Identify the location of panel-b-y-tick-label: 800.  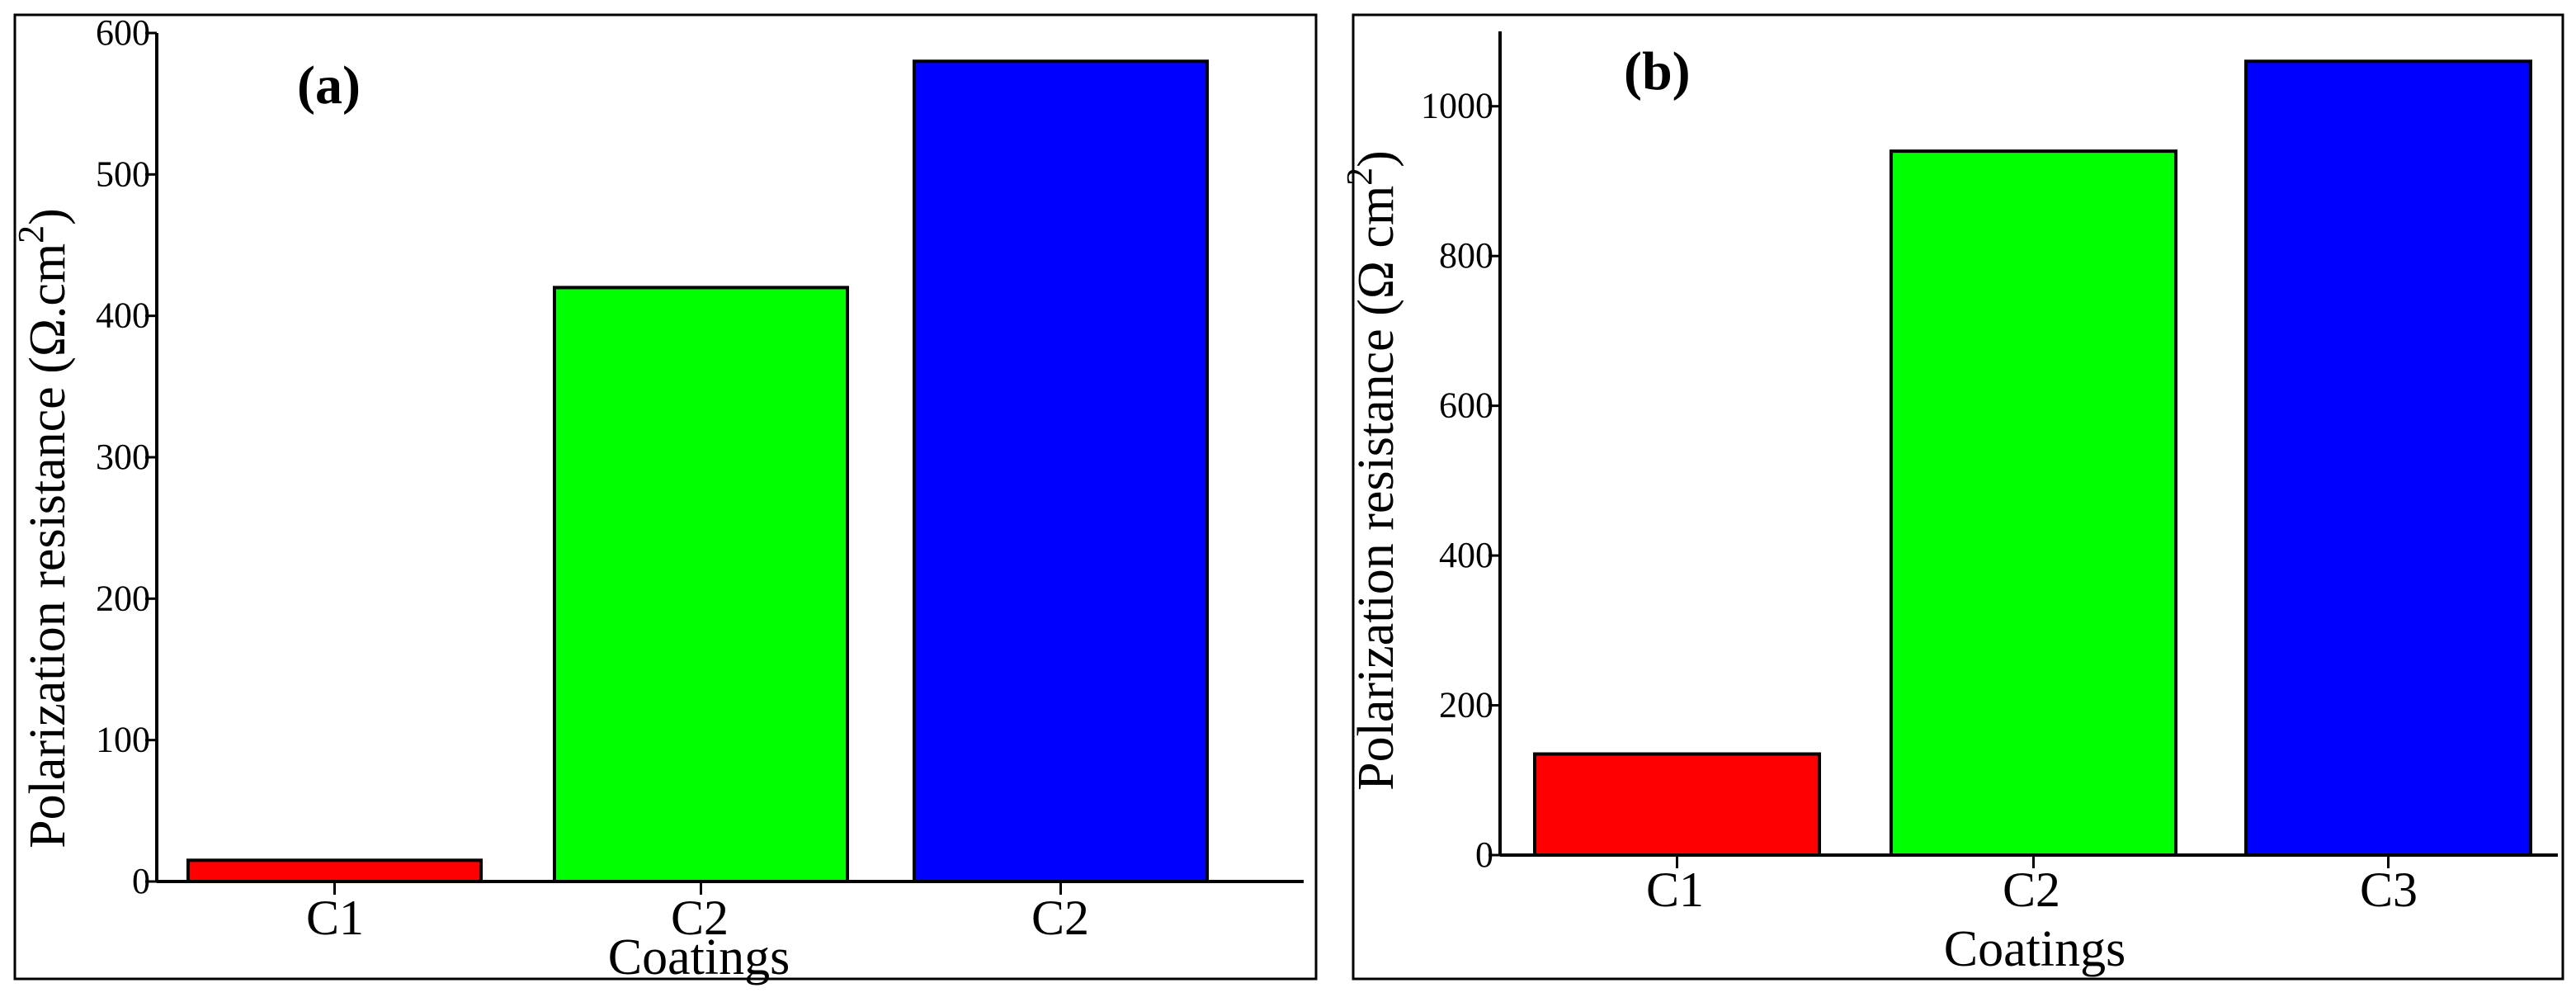
(1466, 255).